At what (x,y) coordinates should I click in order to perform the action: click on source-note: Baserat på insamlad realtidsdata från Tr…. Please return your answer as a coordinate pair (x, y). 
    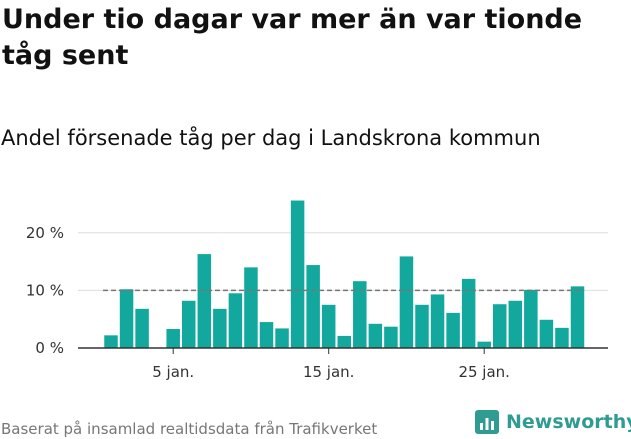
    Looking at the image, I should click on (189, 429).